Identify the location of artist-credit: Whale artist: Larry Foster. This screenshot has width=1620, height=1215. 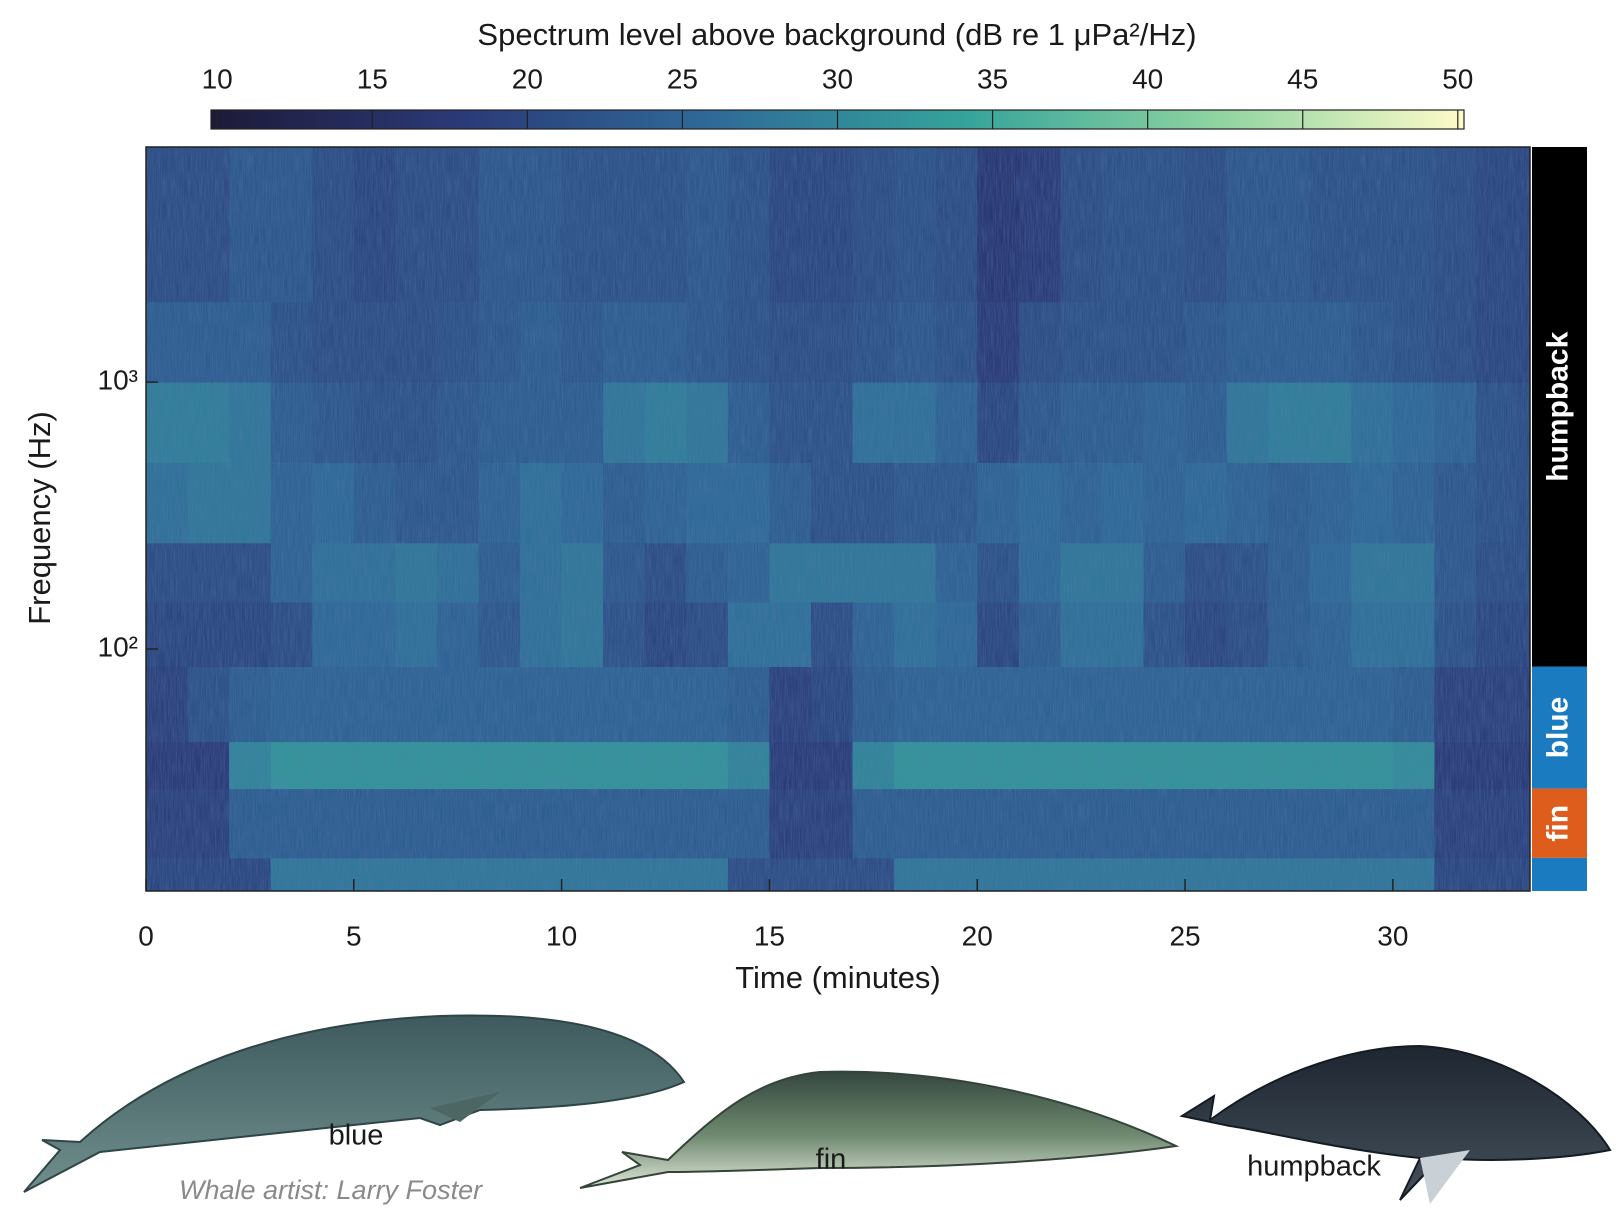
(331, 1190).